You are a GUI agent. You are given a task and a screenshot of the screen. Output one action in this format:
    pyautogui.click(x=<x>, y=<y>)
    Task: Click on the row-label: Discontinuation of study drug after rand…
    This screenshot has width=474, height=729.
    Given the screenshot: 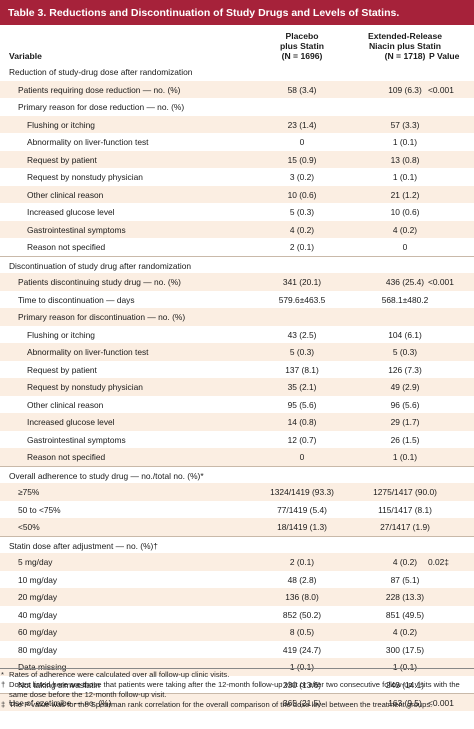 What is the action you would take?
    pyautogui.click(x=100, y=265)
    